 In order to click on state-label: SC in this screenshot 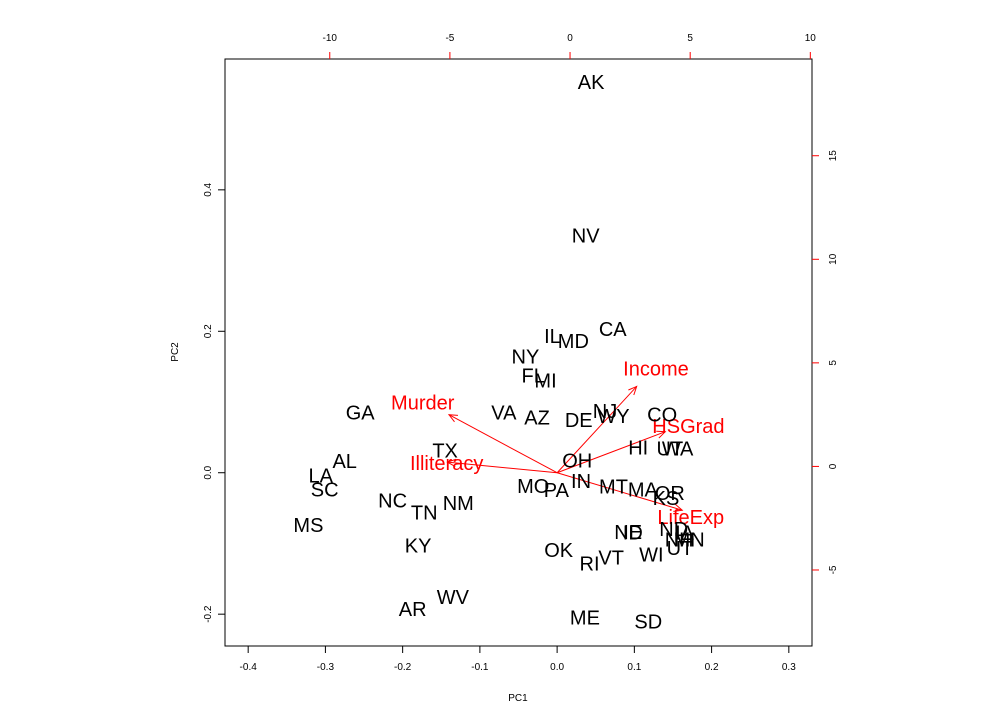, I will do `click(325, 490)`.